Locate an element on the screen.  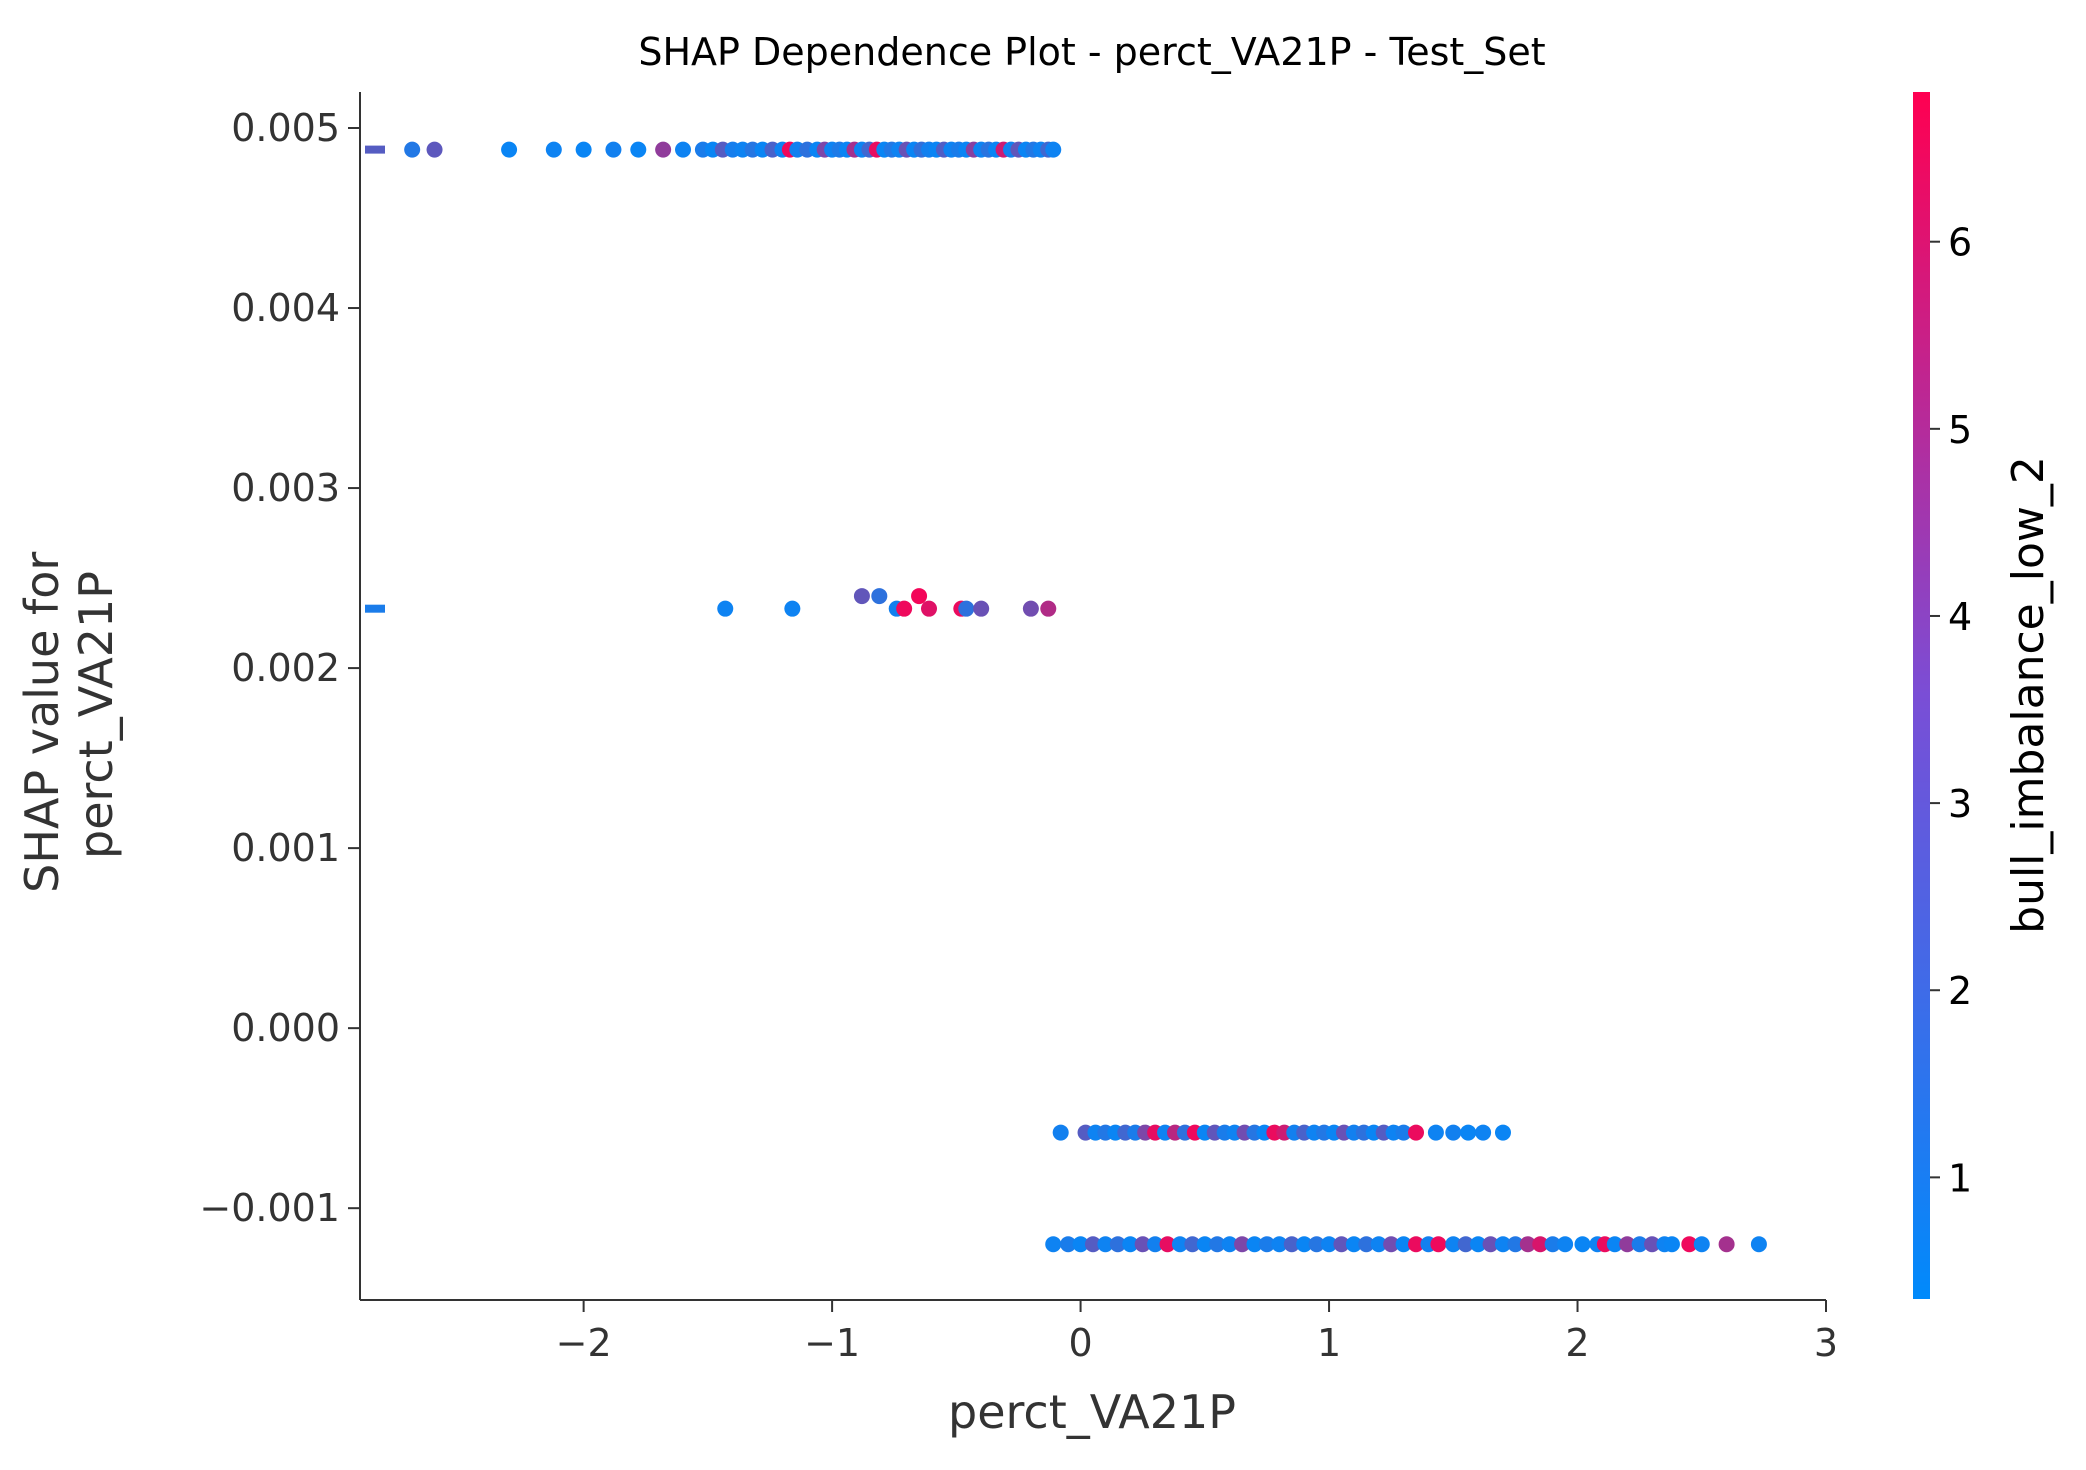
y-axis-label-line-2: perct_VA21P is located at coordinates (96, 715).